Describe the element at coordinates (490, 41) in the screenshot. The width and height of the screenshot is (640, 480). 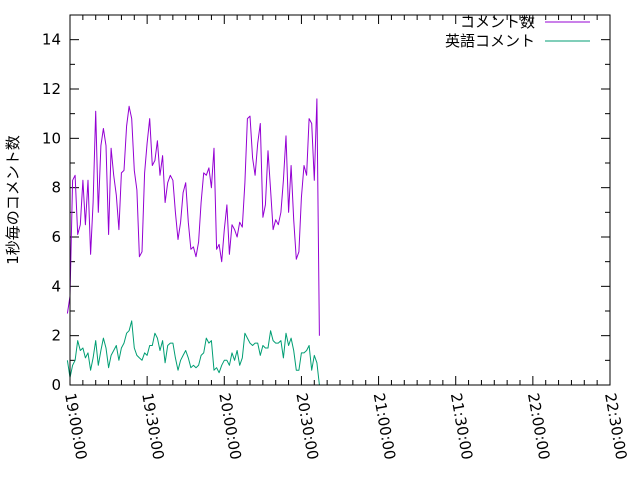
I see `legend-label: 英語コメント` at that location.